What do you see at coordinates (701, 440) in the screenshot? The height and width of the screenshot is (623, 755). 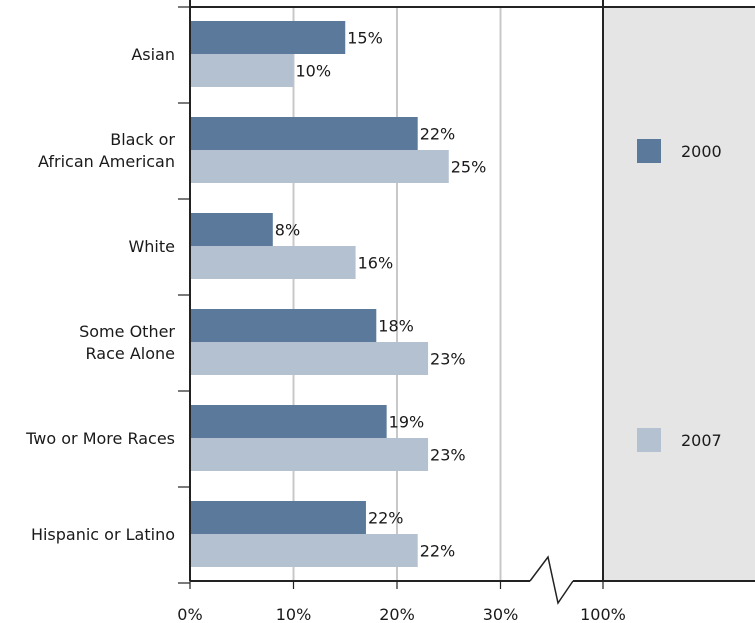 I see `legend-label: 2007` at bounding box center [701, 440].